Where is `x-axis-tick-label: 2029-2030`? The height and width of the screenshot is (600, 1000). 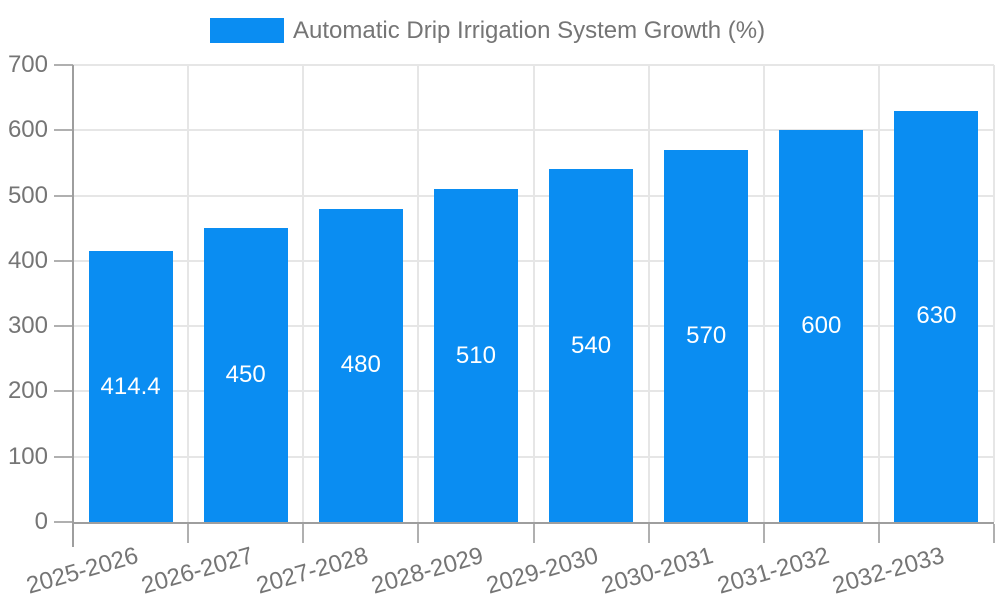
x-axis-tick-label: 2029-2030 is located at coordinates (542, 571).